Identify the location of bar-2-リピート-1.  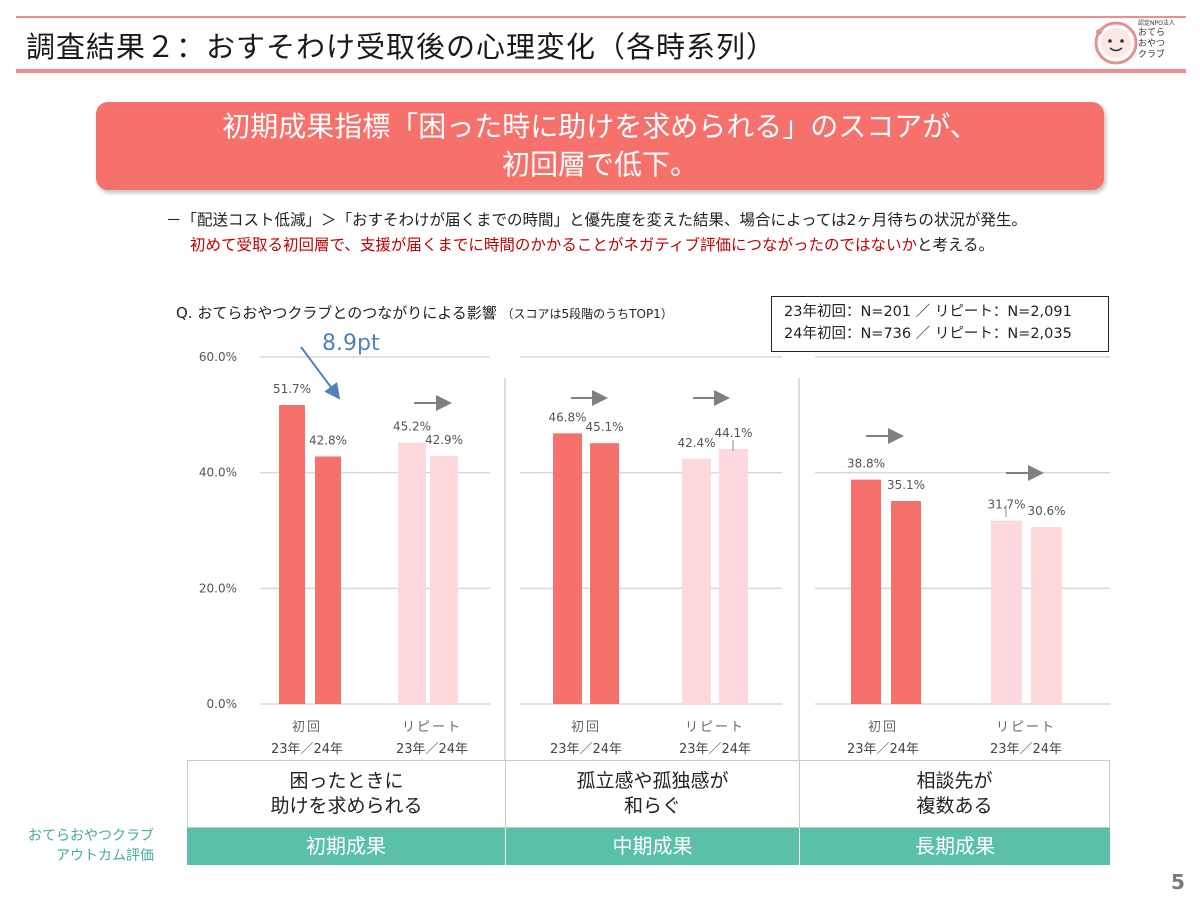
(1046, 615).